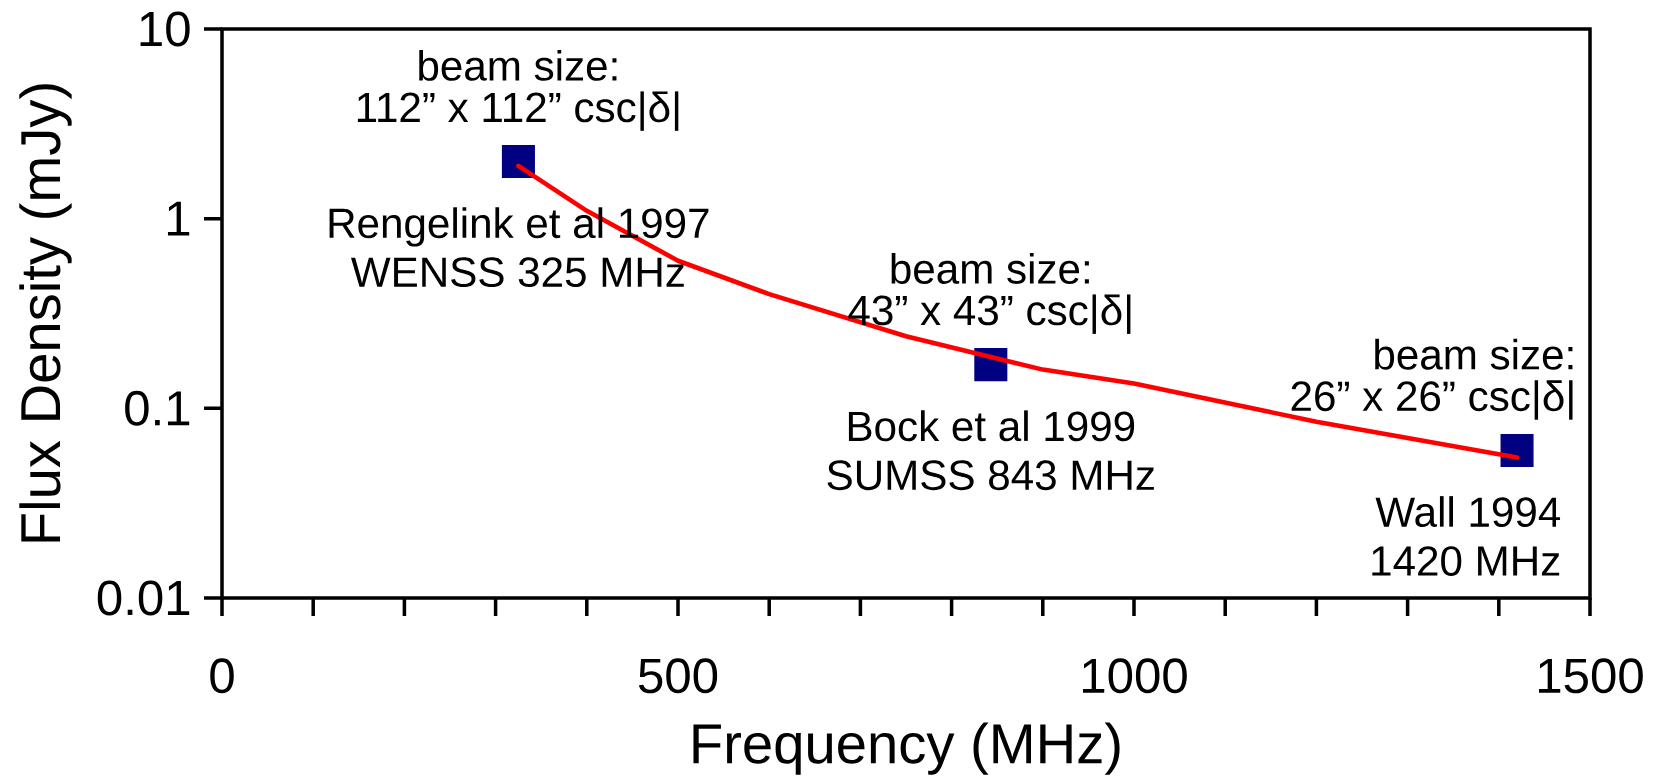 The height and width of the screenshot is (779, 1654). Describe the element at coordinates (991, 426) in the screenshot. I see `annotation: Bock et al 1999` at that location.